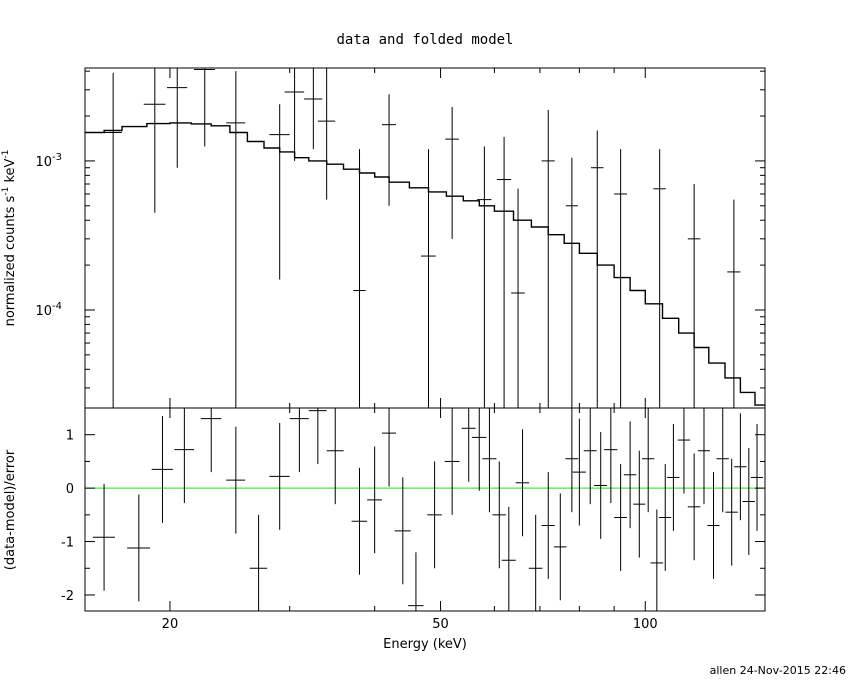 The width and height of the screenshot is (850, 684). I want to click on x-tick-label-0: 20, so click(170, 624).